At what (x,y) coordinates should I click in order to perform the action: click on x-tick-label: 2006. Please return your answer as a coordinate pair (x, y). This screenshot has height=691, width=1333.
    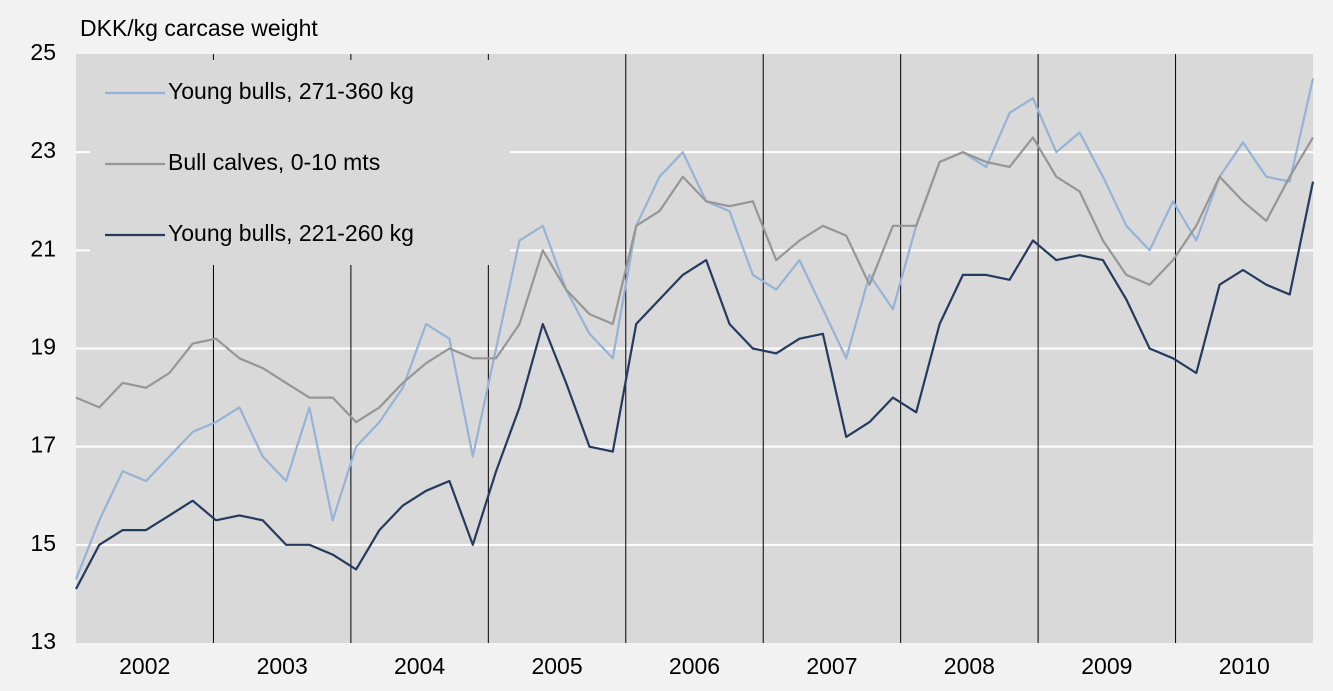
    Looking at the image, I should click on (694, 666).